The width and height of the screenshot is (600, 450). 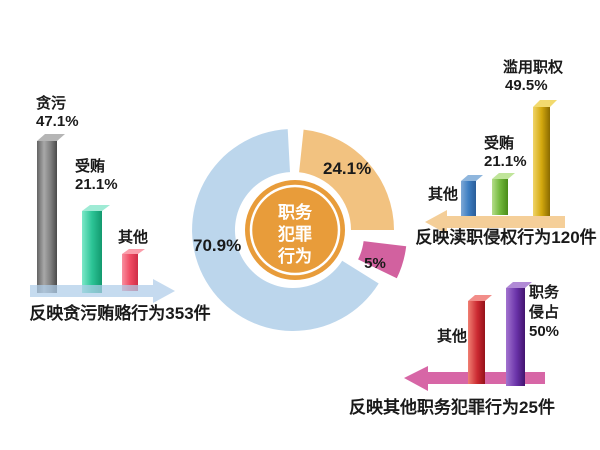 What do you see at coordinates (503, 194) in the screenshot?
I see `bar-bribery-right-top` at bounding box center [503, 194].